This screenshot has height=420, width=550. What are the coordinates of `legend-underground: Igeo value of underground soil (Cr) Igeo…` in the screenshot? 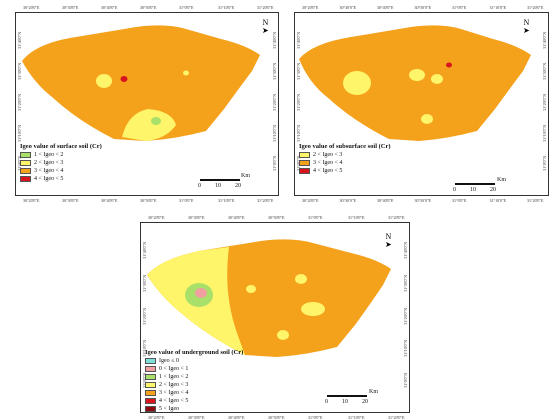 It's located at (194, 381).